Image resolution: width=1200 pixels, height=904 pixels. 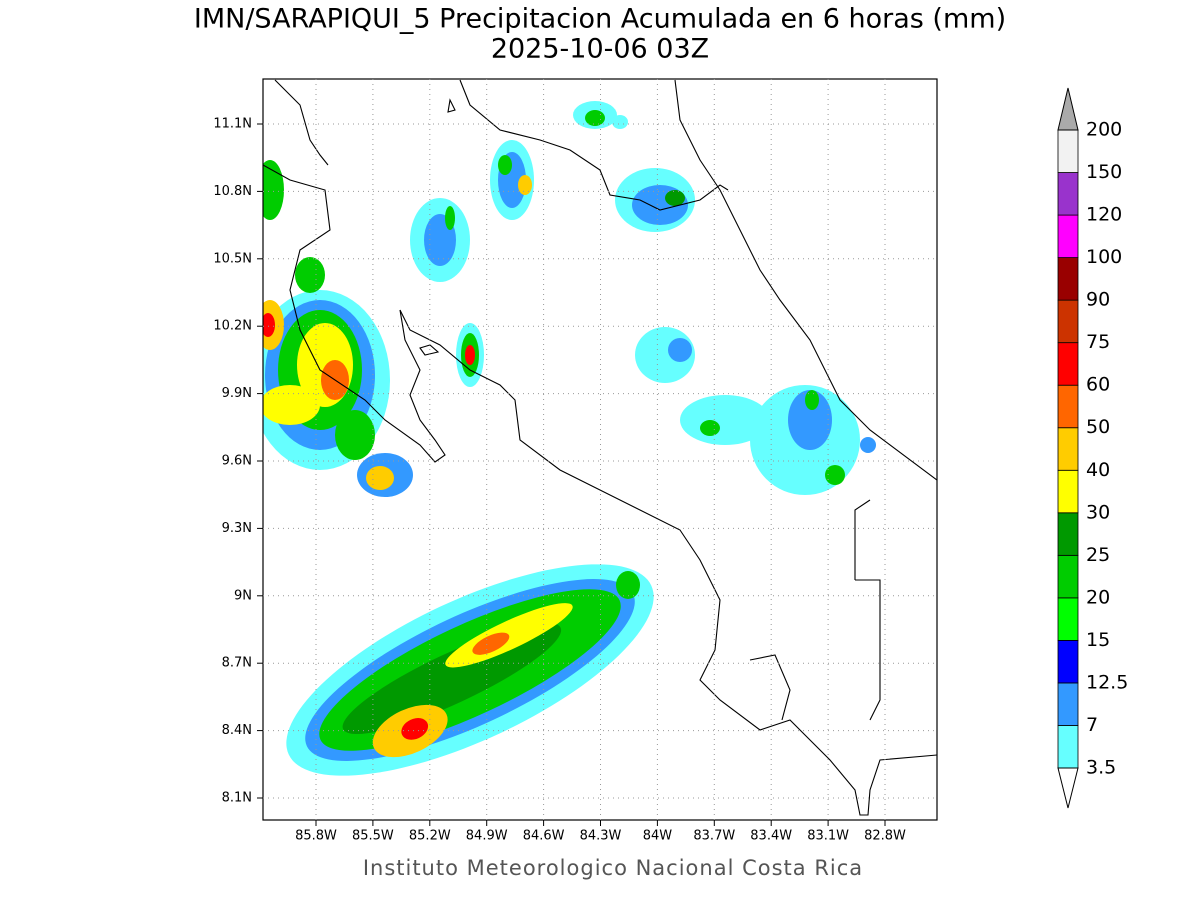 What do you see at coordinates (1104, 172) in the screenshot?
I see `colorbar-label: 150` at bounding box center [1104, 172].